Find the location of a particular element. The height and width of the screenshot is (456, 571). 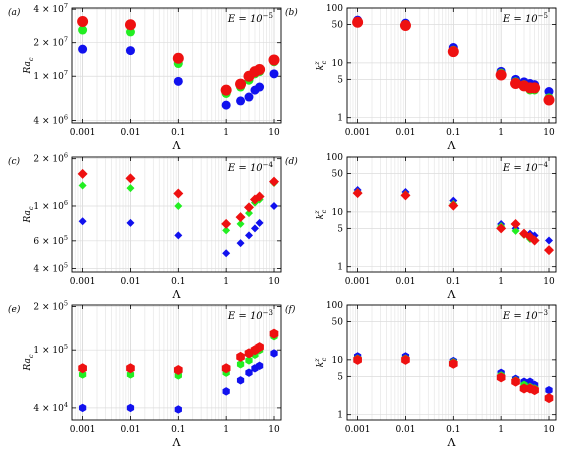

y-tick-label: 1 is located at coordinates (340, 268).